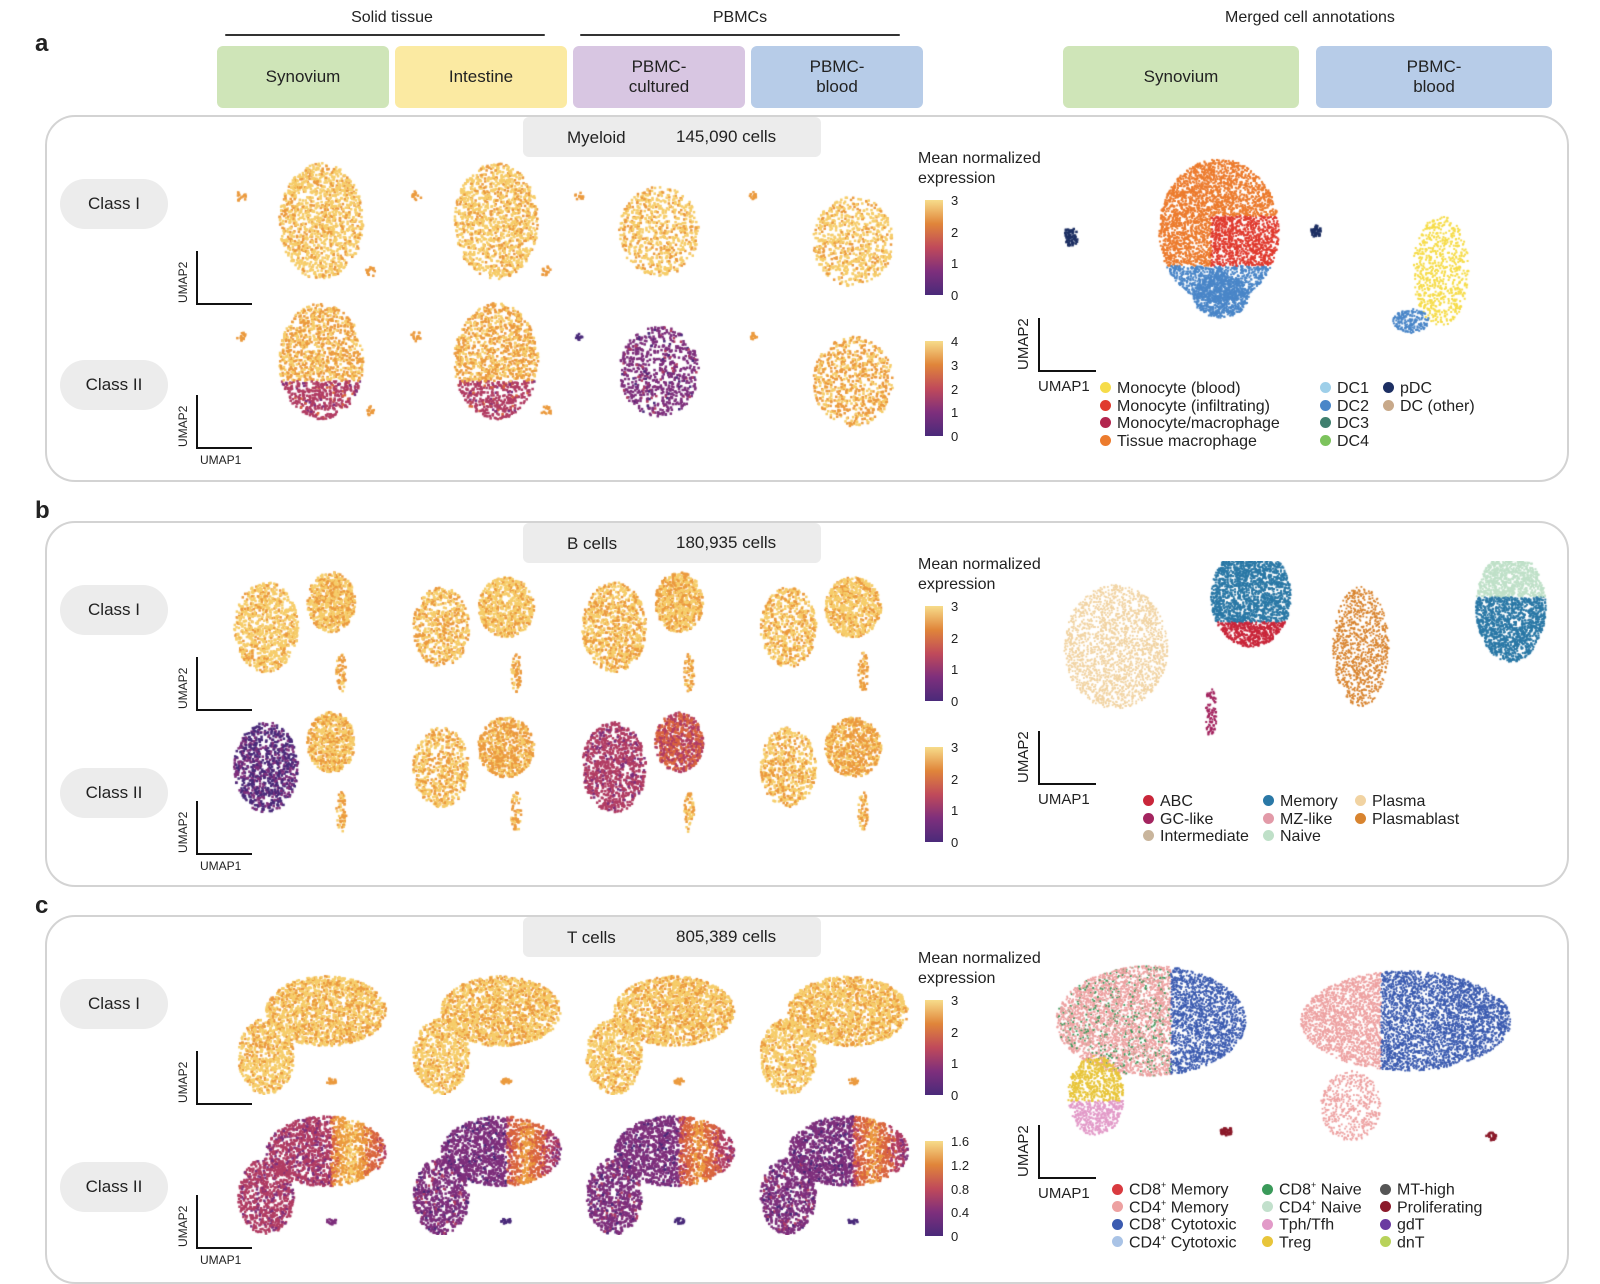 The height and width of the screenshot is (1284, 1600). What do you see at coordinates (1170, 1189) in the screenshot?
I see `legend-item: CD8+ Memory` at bounding box center [1170, 1189].